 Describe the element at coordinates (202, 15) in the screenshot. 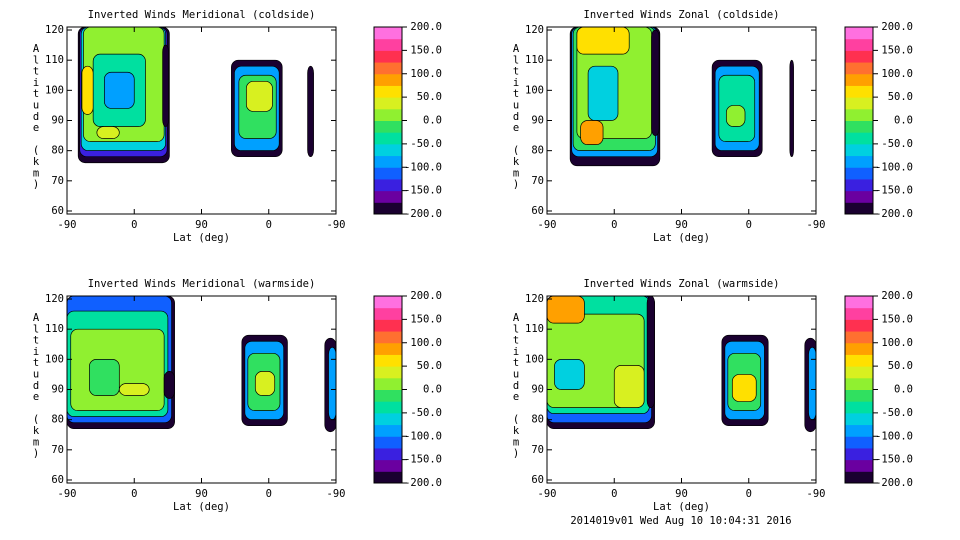

I see `chart-title: Inverted Winds Meridional (coldside)` at that location.